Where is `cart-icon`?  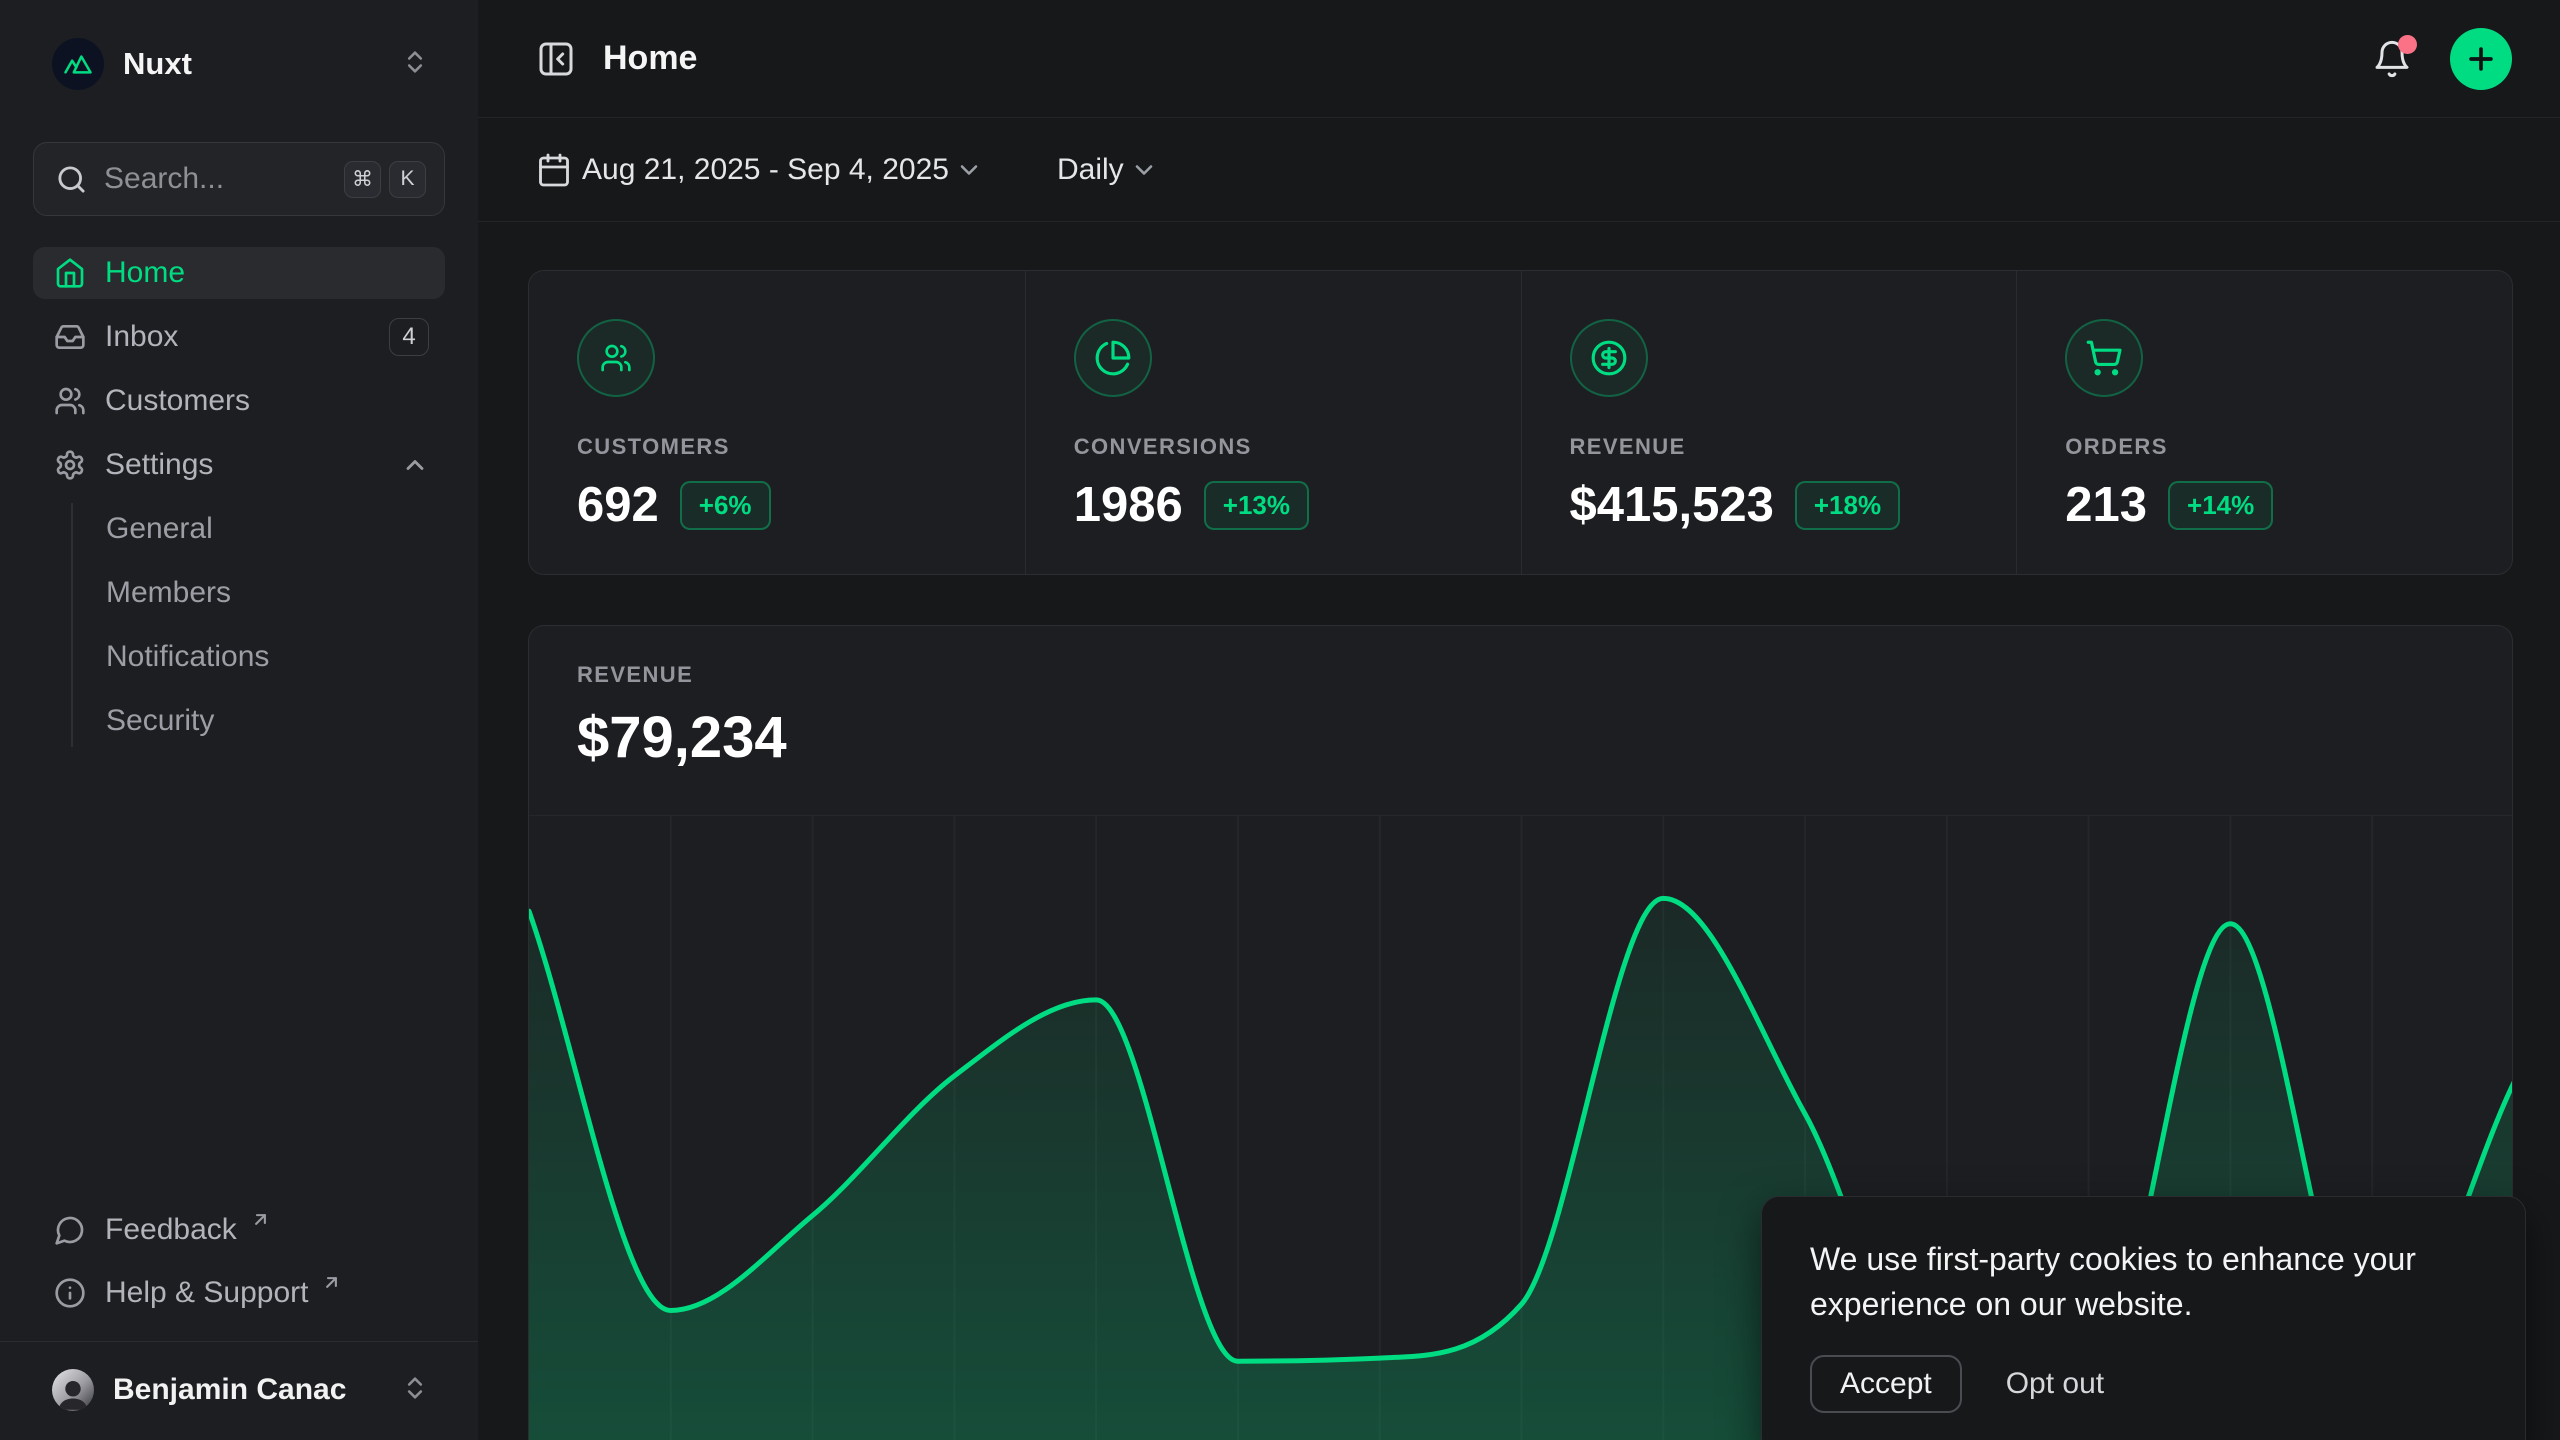 cart-icon is located at coordinates (2104, 358).